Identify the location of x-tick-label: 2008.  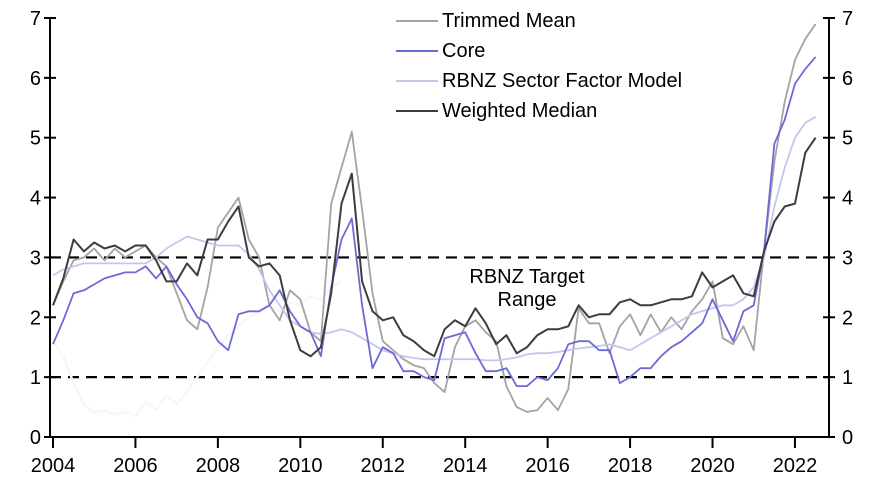
(218, 466).